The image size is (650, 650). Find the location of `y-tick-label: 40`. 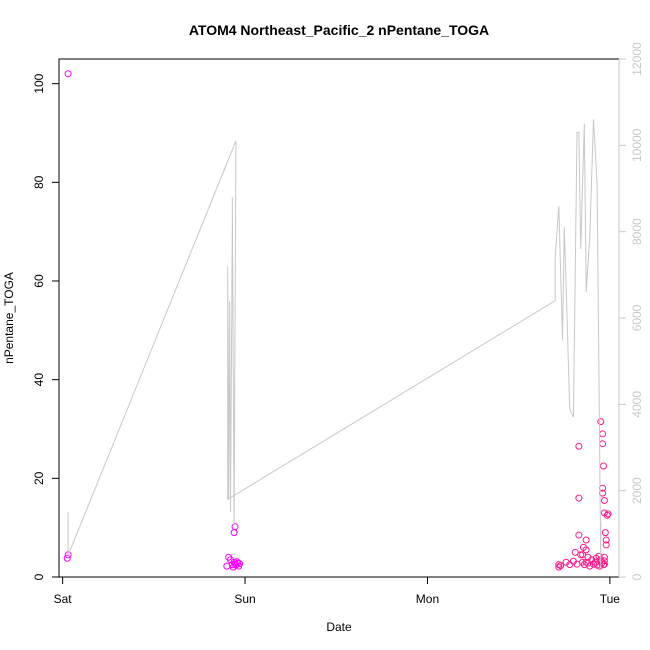

y-tick-label: 40 is located at coordinates (39, 380).